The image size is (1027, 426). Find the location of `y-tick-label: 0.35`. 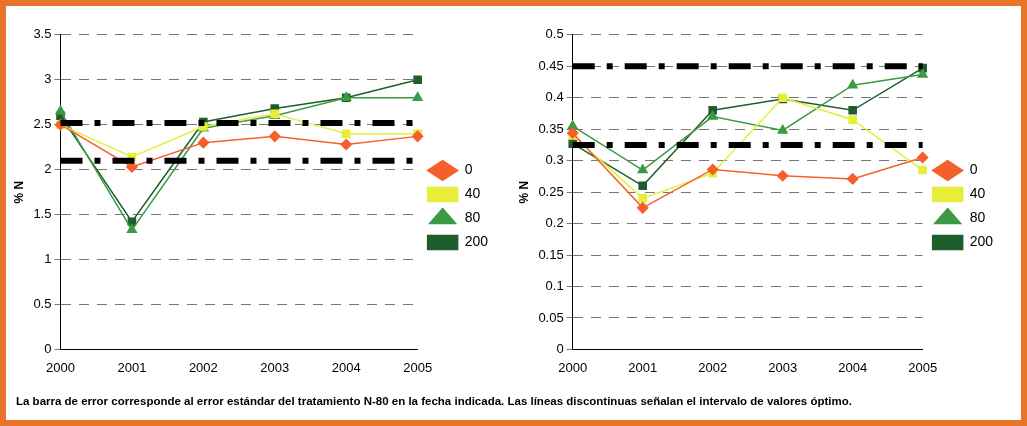

y-tick-label: 0.35 is located at coordinates (551, 128).